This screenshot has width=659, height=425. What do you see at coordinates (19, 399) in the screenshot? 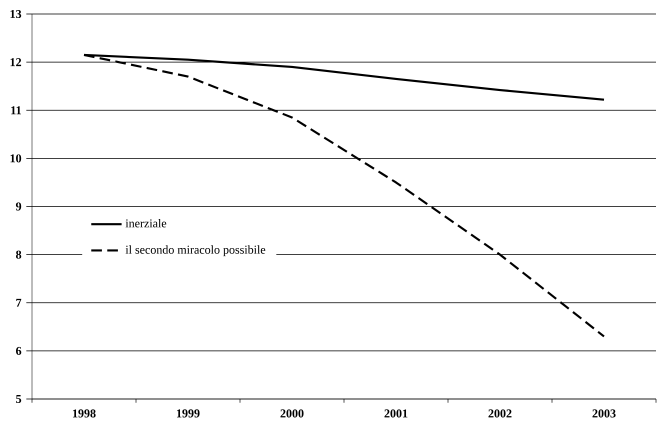
I see `y-tick-label: 5` at bounding box center [19, 399].